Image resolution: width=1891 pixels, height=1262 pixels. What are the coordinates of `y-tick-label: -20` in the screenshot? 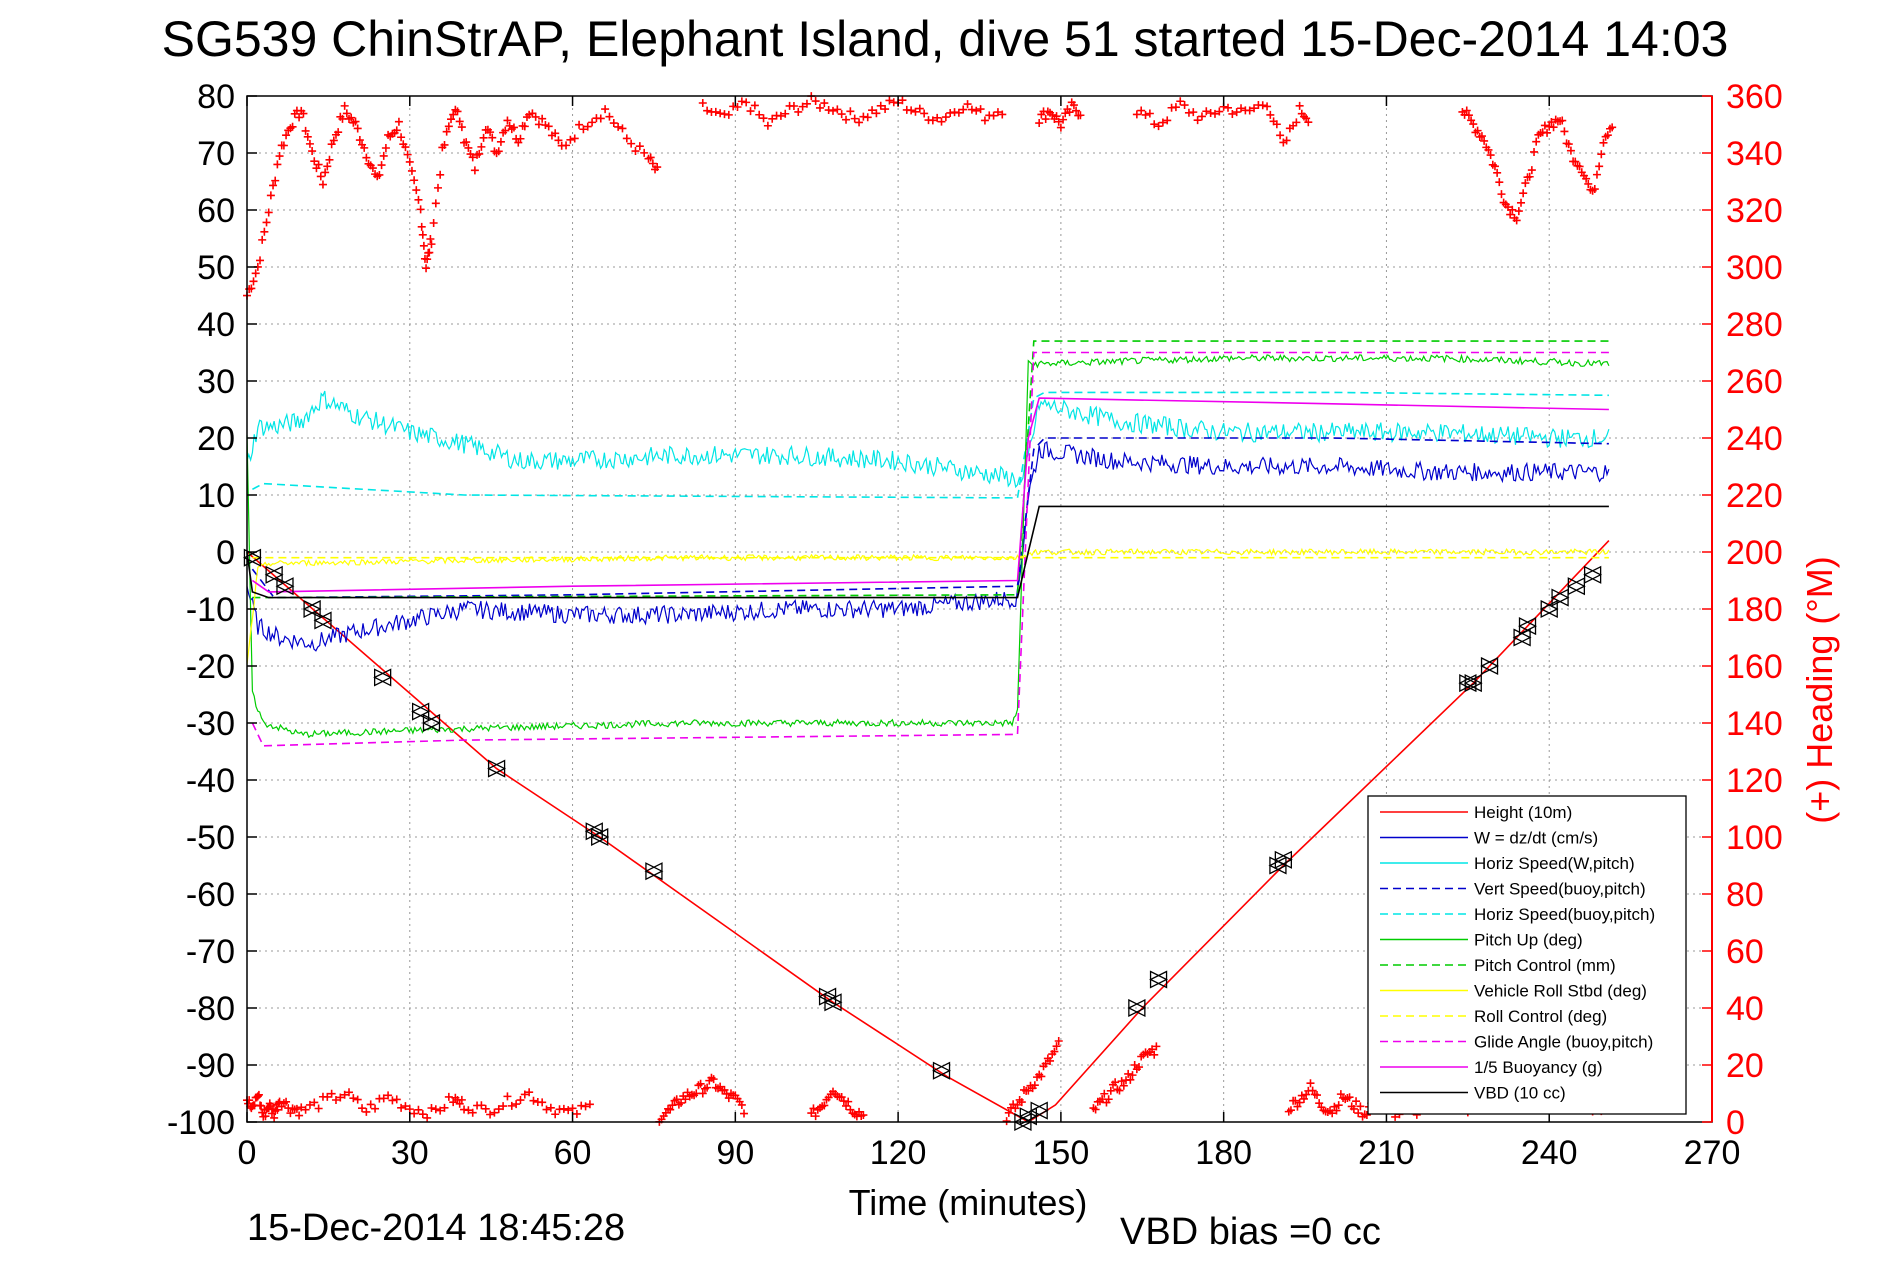 It's located at (210, 667).